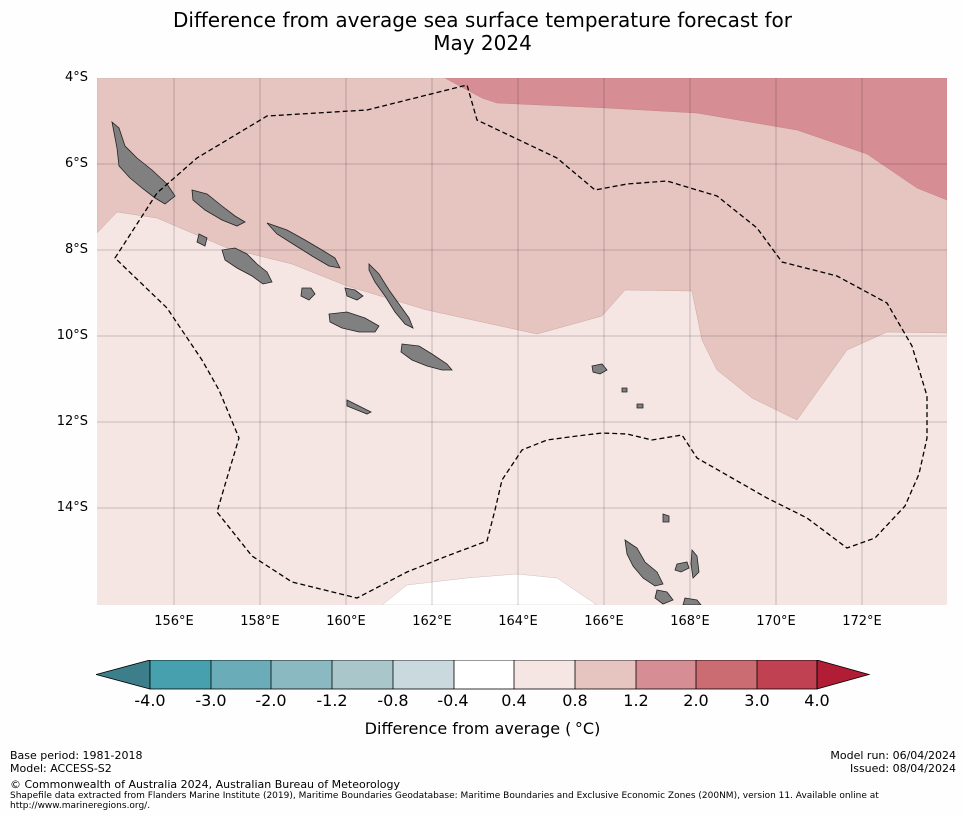 Image resolution: width=965 pixels, height=816 pixels. I want to click on lon-label-168e: 168°E, so click(690, 621).